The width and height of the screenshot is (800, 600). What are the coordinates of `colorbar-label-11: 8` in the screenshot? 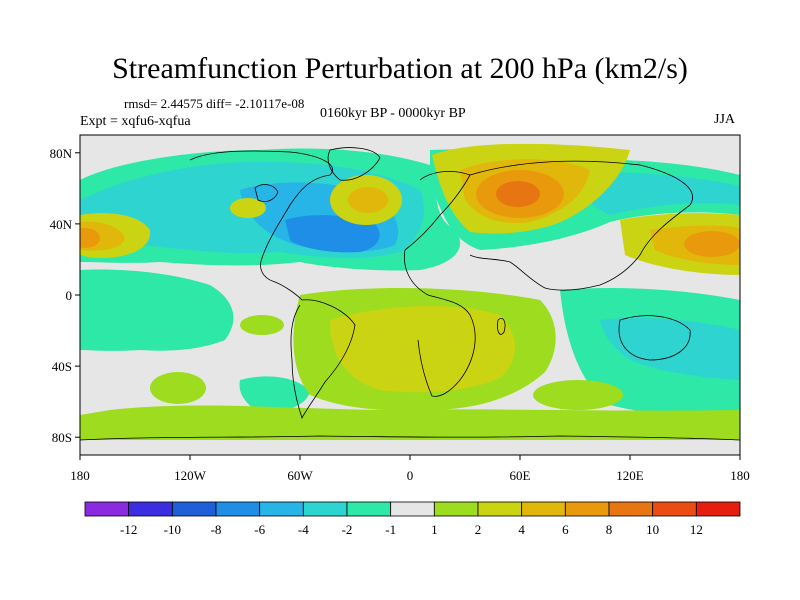 It's located at (609, 529).